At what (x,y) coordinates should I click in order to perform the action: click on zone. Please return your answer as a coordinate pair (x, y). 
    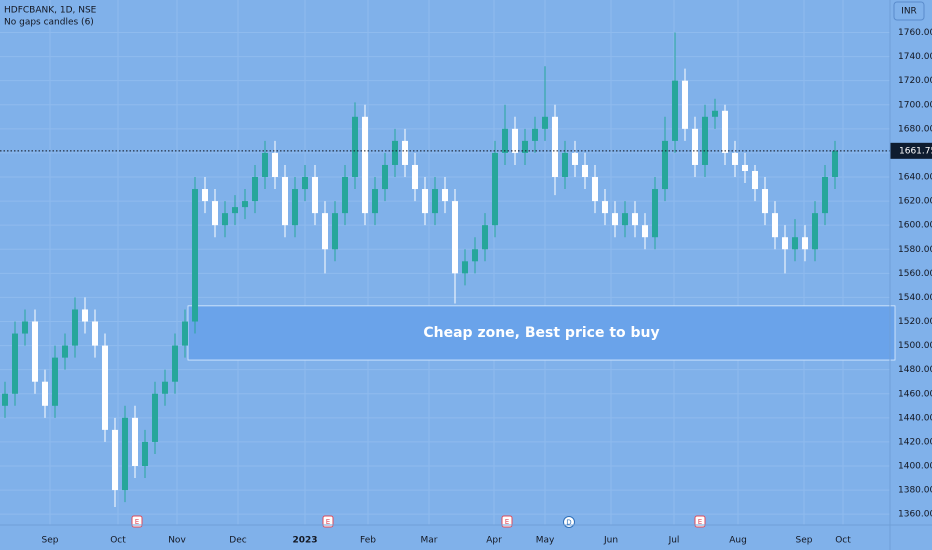
    Looking at the image, I should click on (541, 333).